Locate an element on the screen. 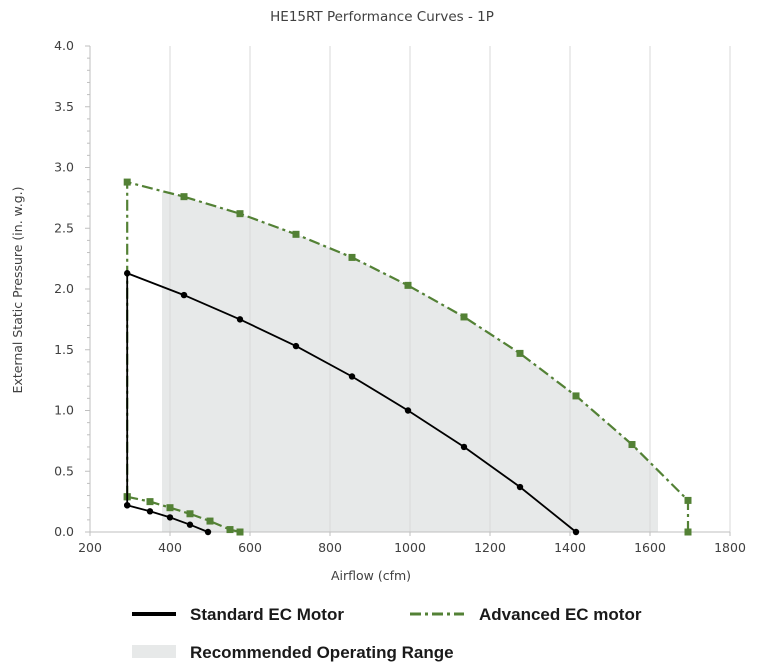 The image size is (764, 662). y-tick-label: 3.0 is located at coordinates (64, 167).